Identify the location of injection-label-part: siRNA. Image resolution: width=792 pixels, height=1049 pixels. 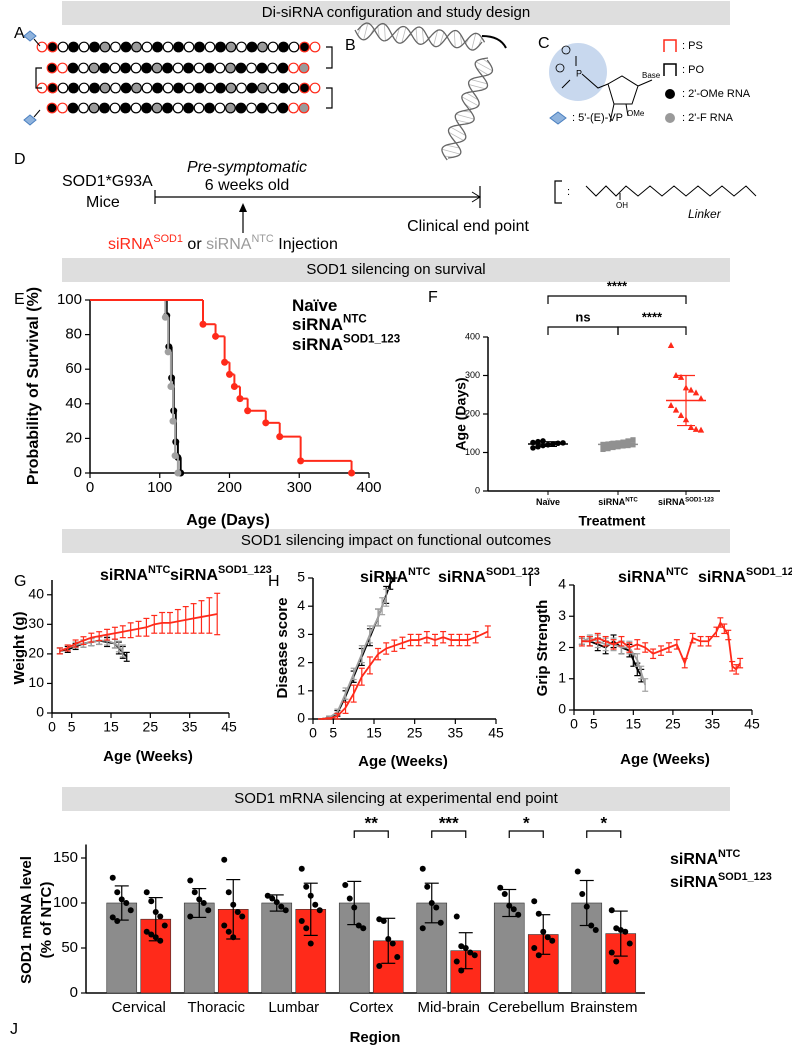
(229, 244).